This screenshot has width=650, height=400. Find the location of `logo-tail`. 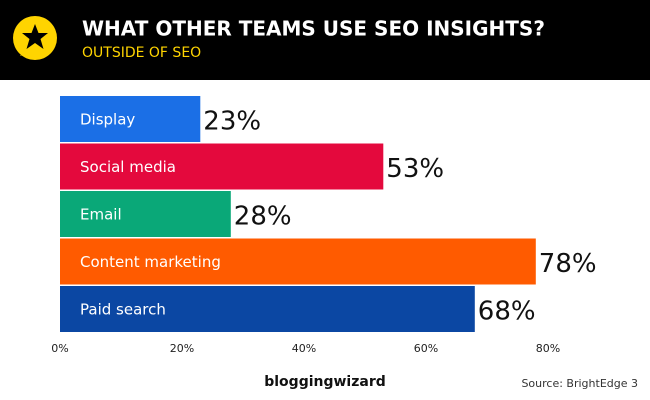

logo-tail is located at coordinates (25, 52).